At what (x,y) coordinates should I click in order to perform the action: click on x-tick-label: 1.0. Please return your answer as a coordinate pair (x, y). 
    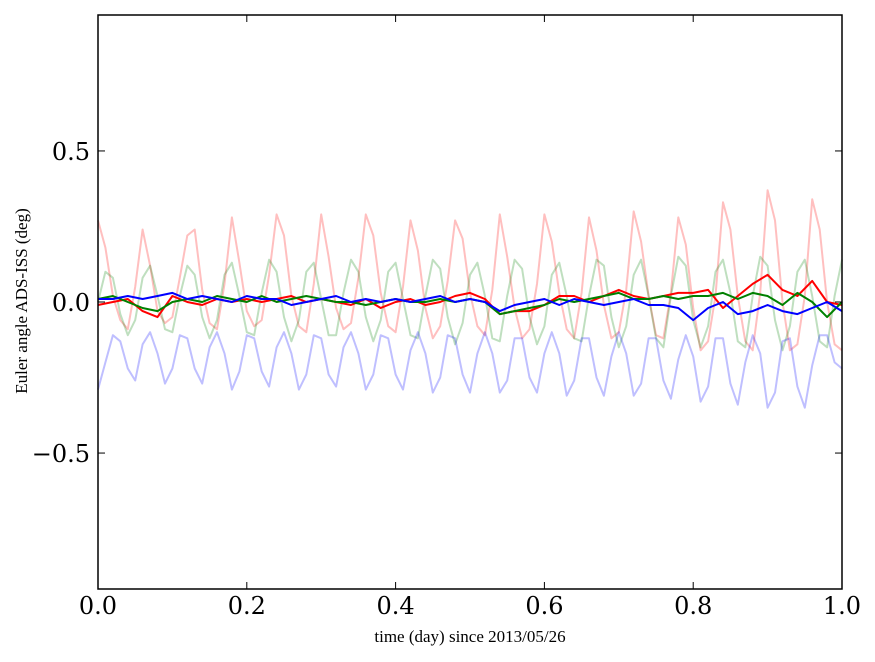
    Looking at the image, I should click on (842, 606).